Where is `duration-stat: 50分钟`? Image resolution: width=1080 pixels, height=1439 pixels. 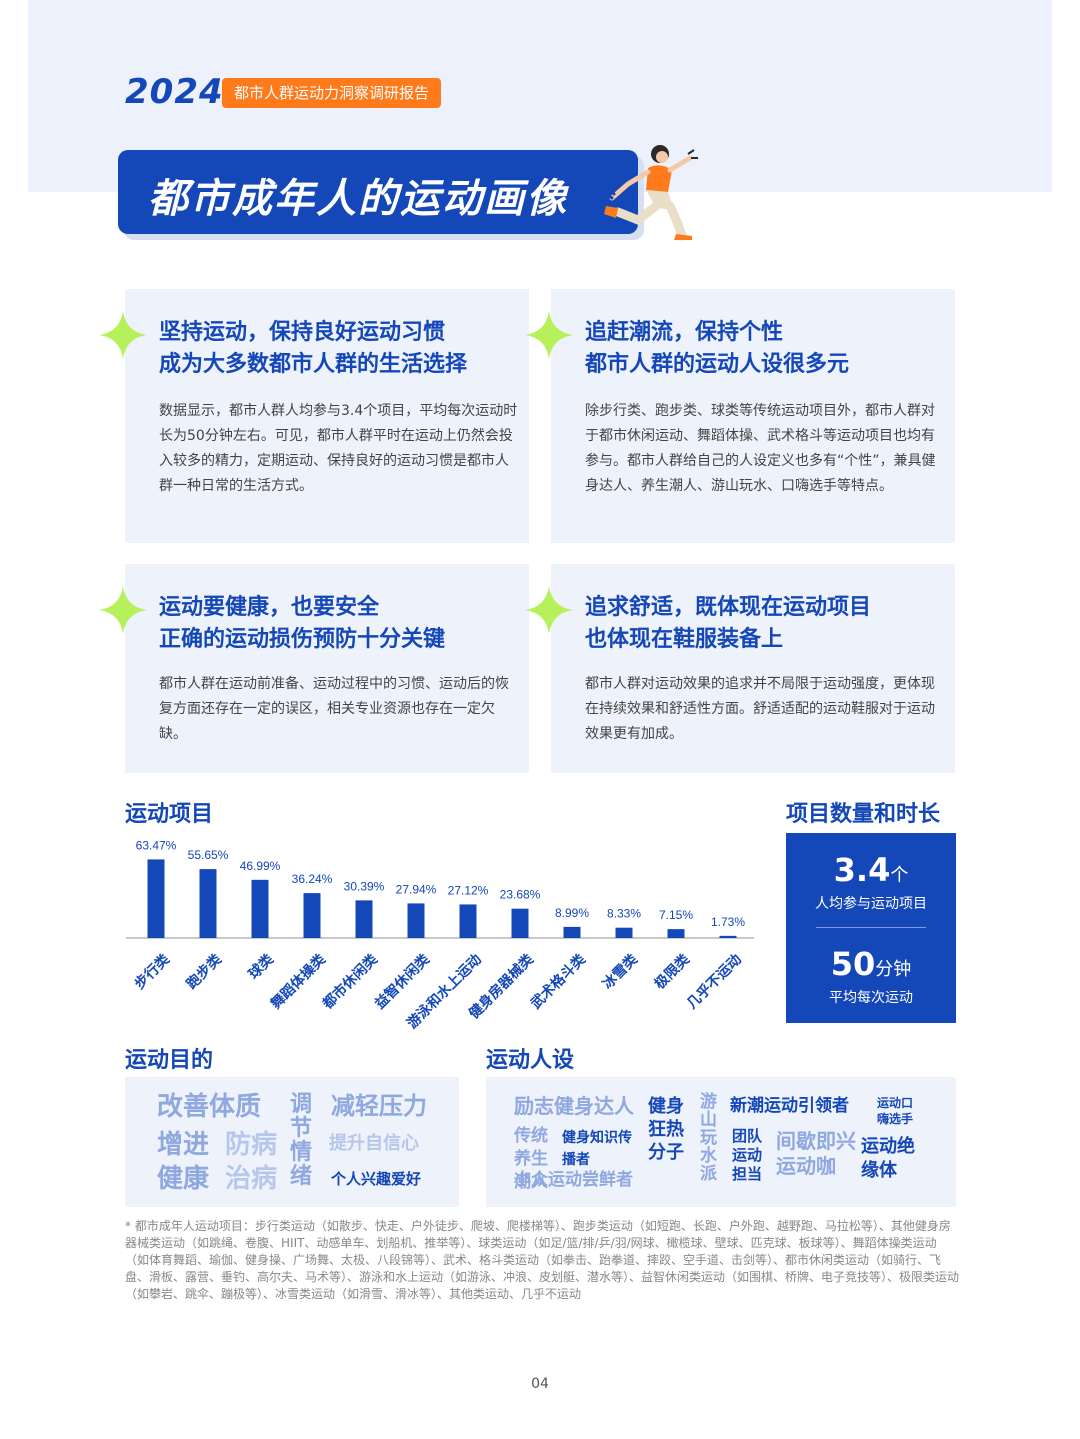
duration-stat: 50分钟 is located at coordinates (871, 964).